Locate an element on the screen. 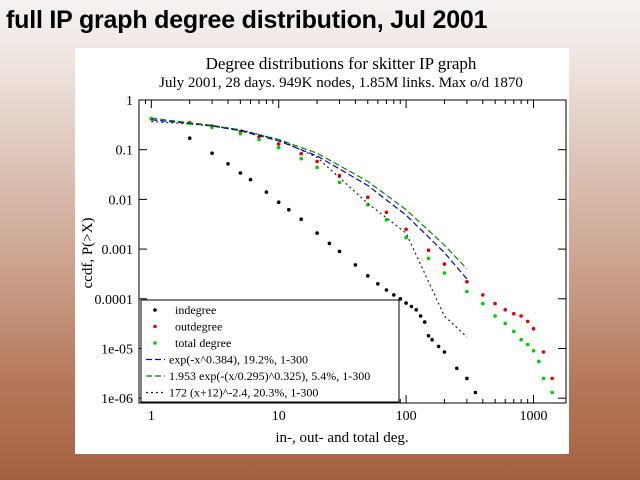 The image size is (640, 480). x-axis-label: in-, out- and total deg. is located at coordinates (341, 438).